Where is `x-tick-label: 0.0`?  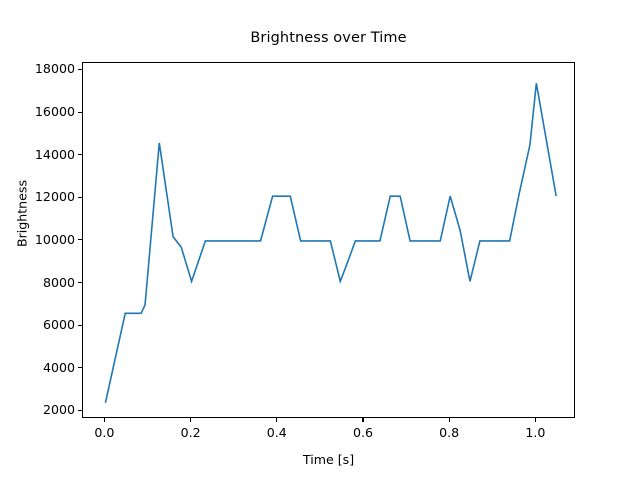
x-tick-label: 0.0 is located at coordinates (104, 432).